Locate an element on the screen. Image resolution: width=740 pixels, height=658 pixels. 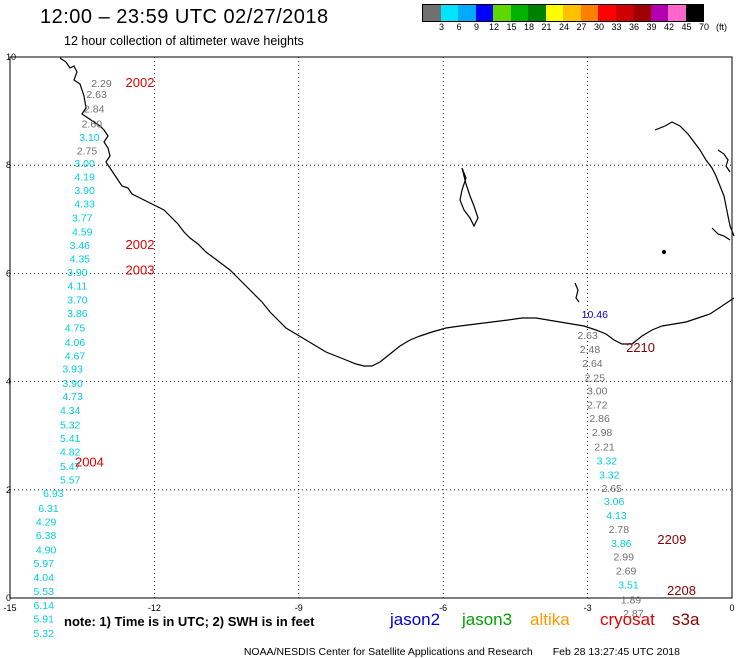
x-tick-label: -6 is located at coordinates (443, 608).